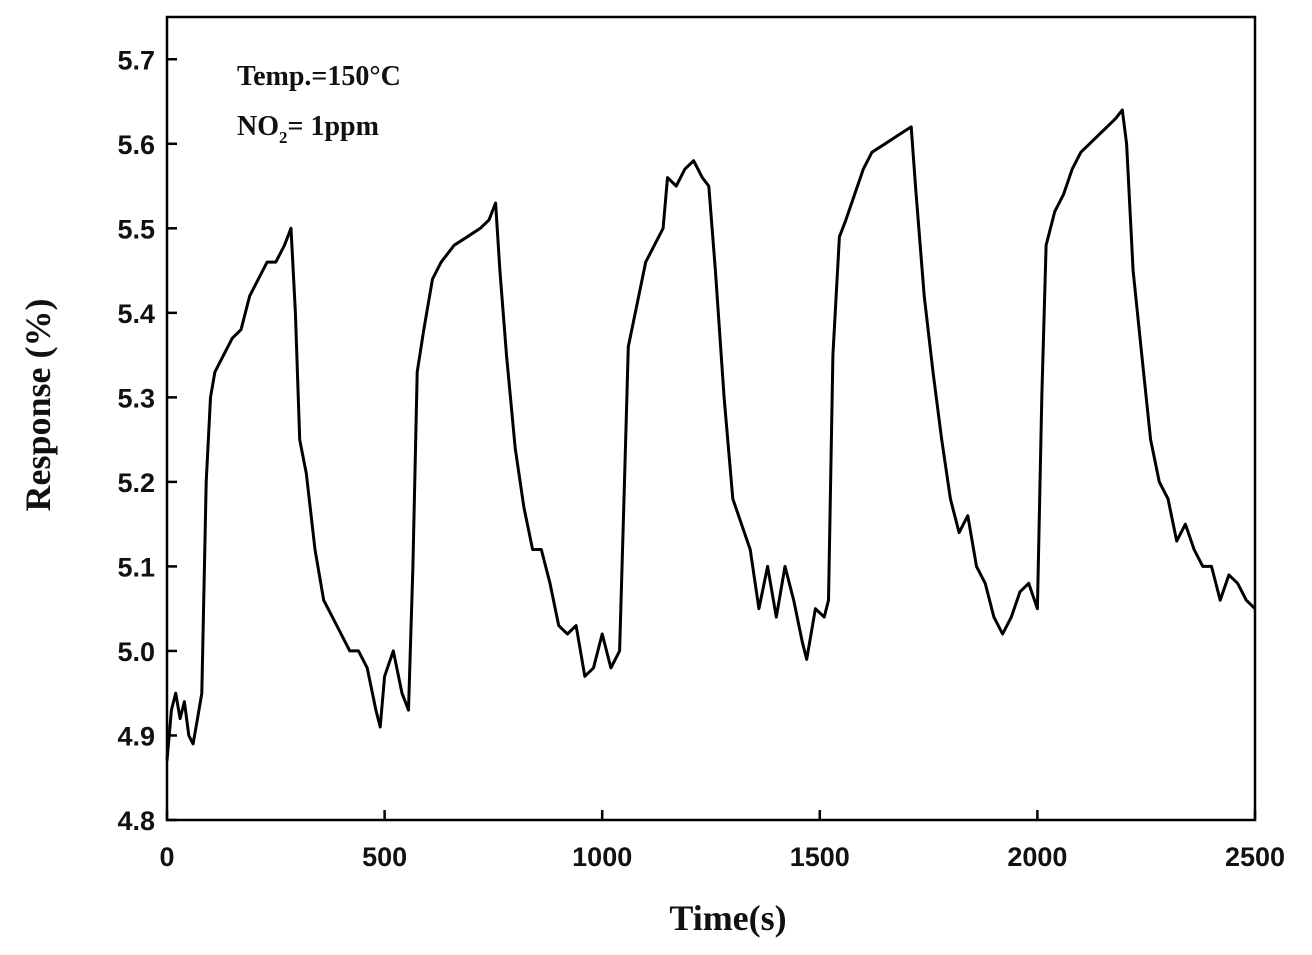  What do you see at coordinates (258, 126) in the screenshot?
I see `annotation-part: NO` at bounding box center [258, 126].